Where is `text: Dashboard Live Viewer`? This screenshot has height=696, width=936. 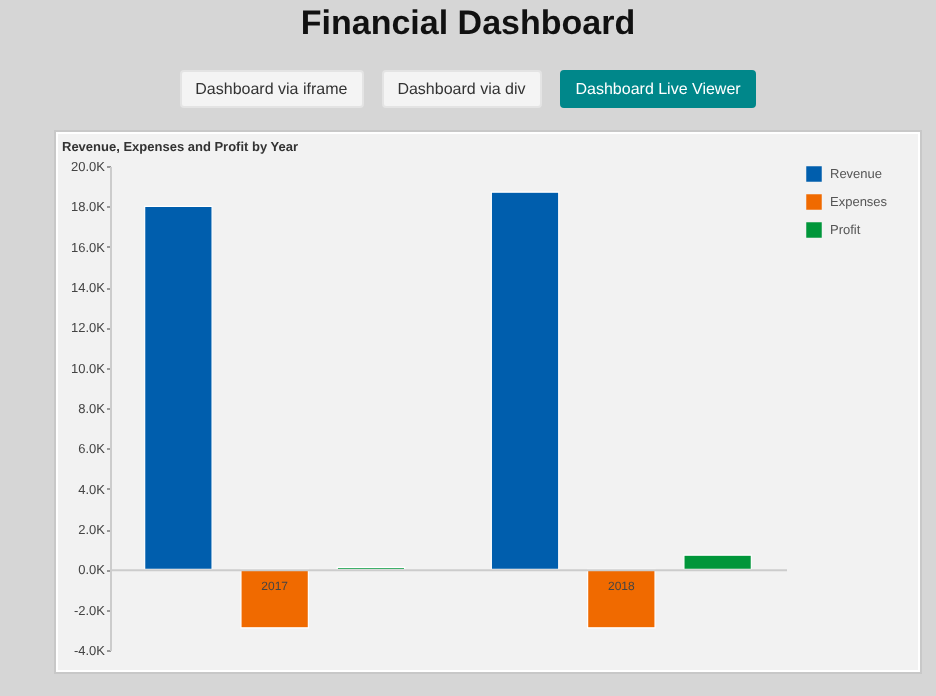
text: Dashboard Live Viewer is located at coordinates (658, 89).